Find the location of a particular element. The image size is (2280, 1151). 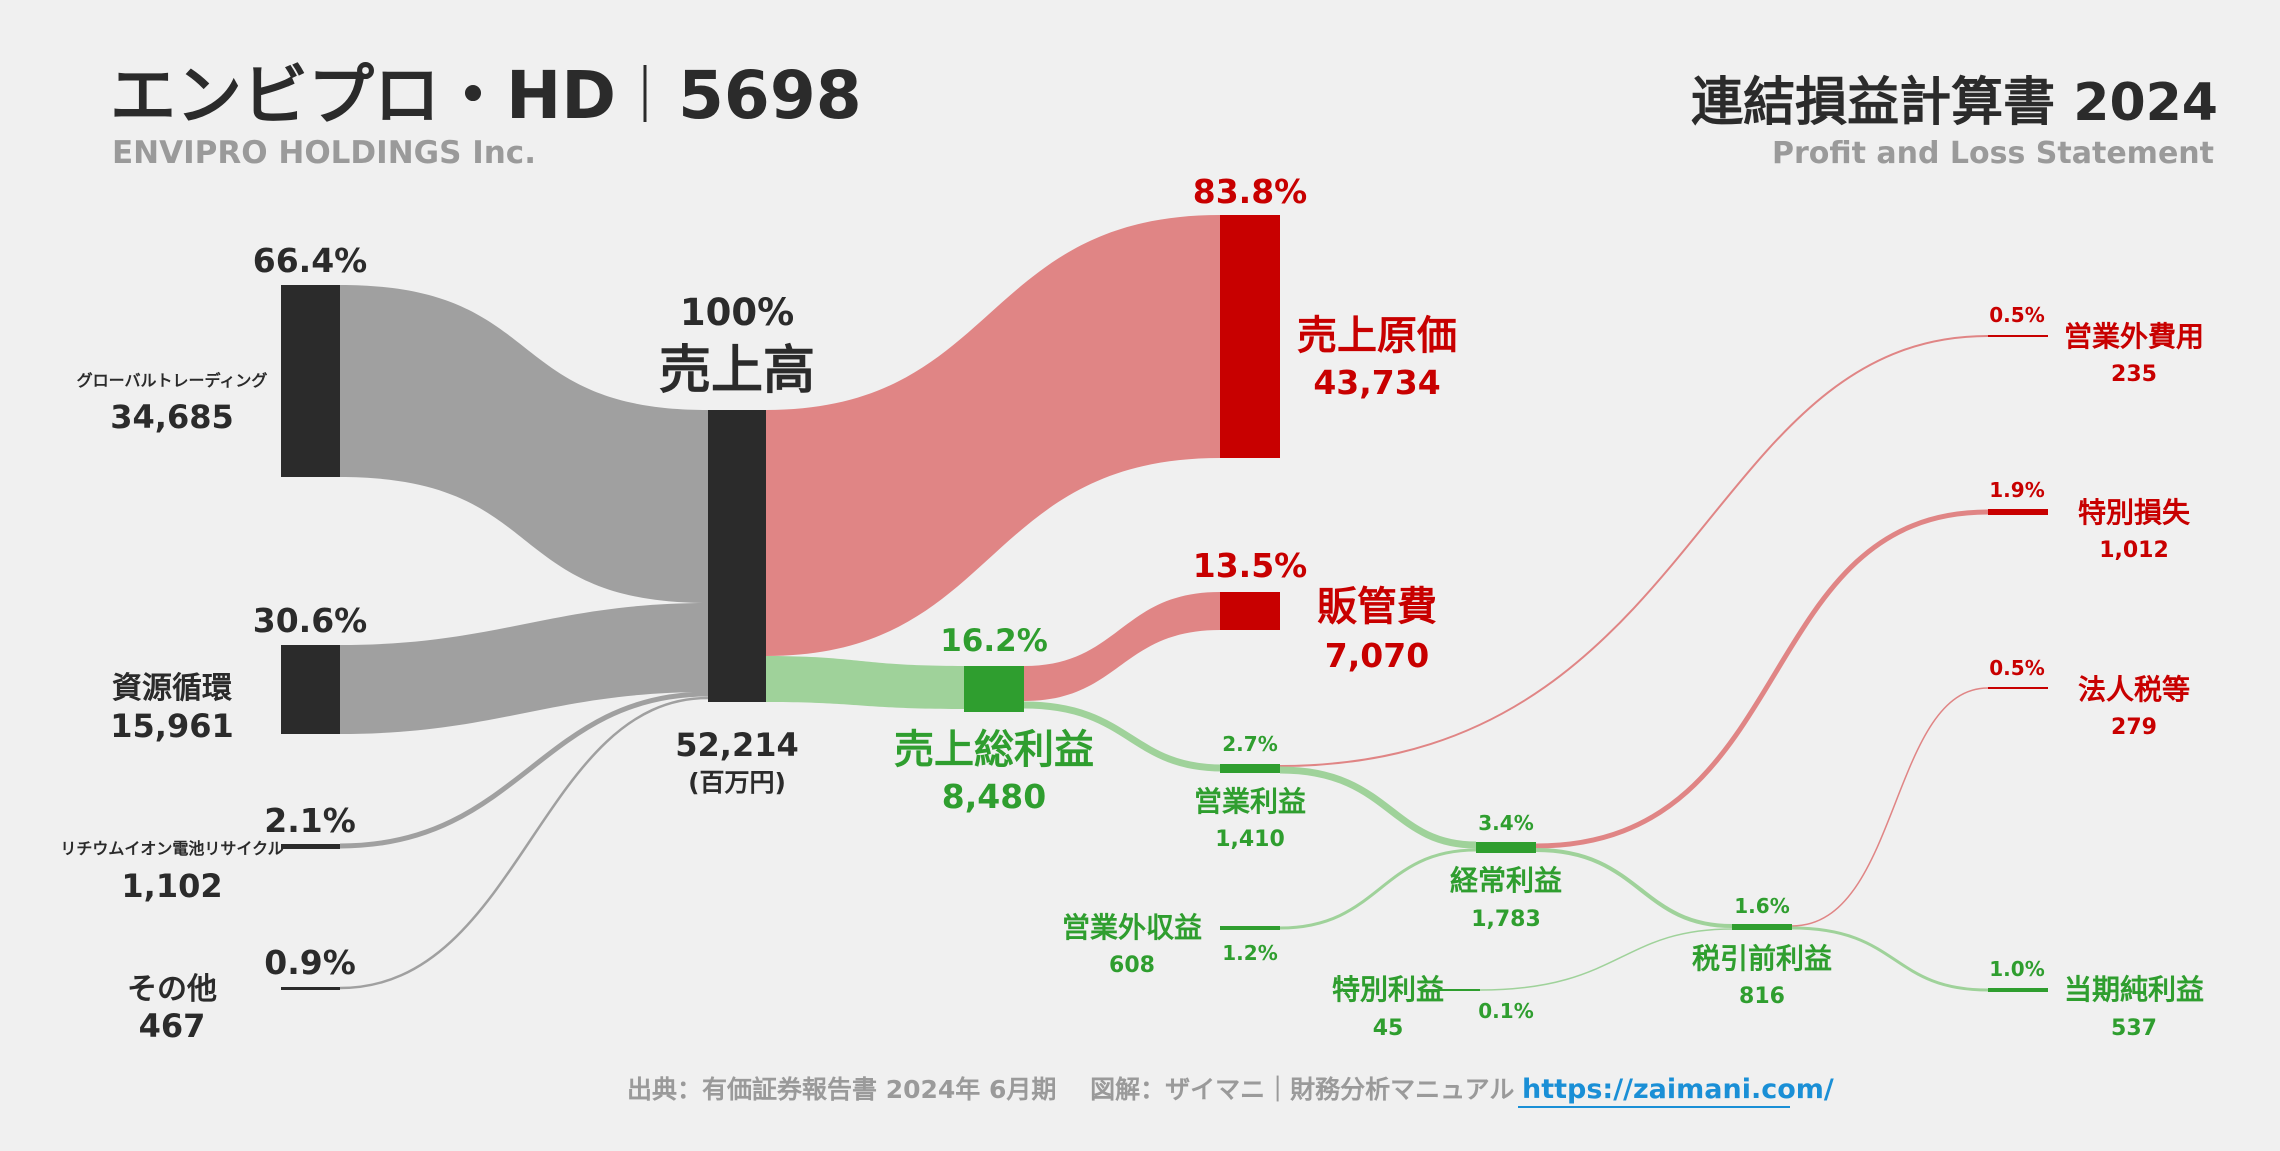

company-title: エンビプロ・HD is located at coordinates (363, 95).